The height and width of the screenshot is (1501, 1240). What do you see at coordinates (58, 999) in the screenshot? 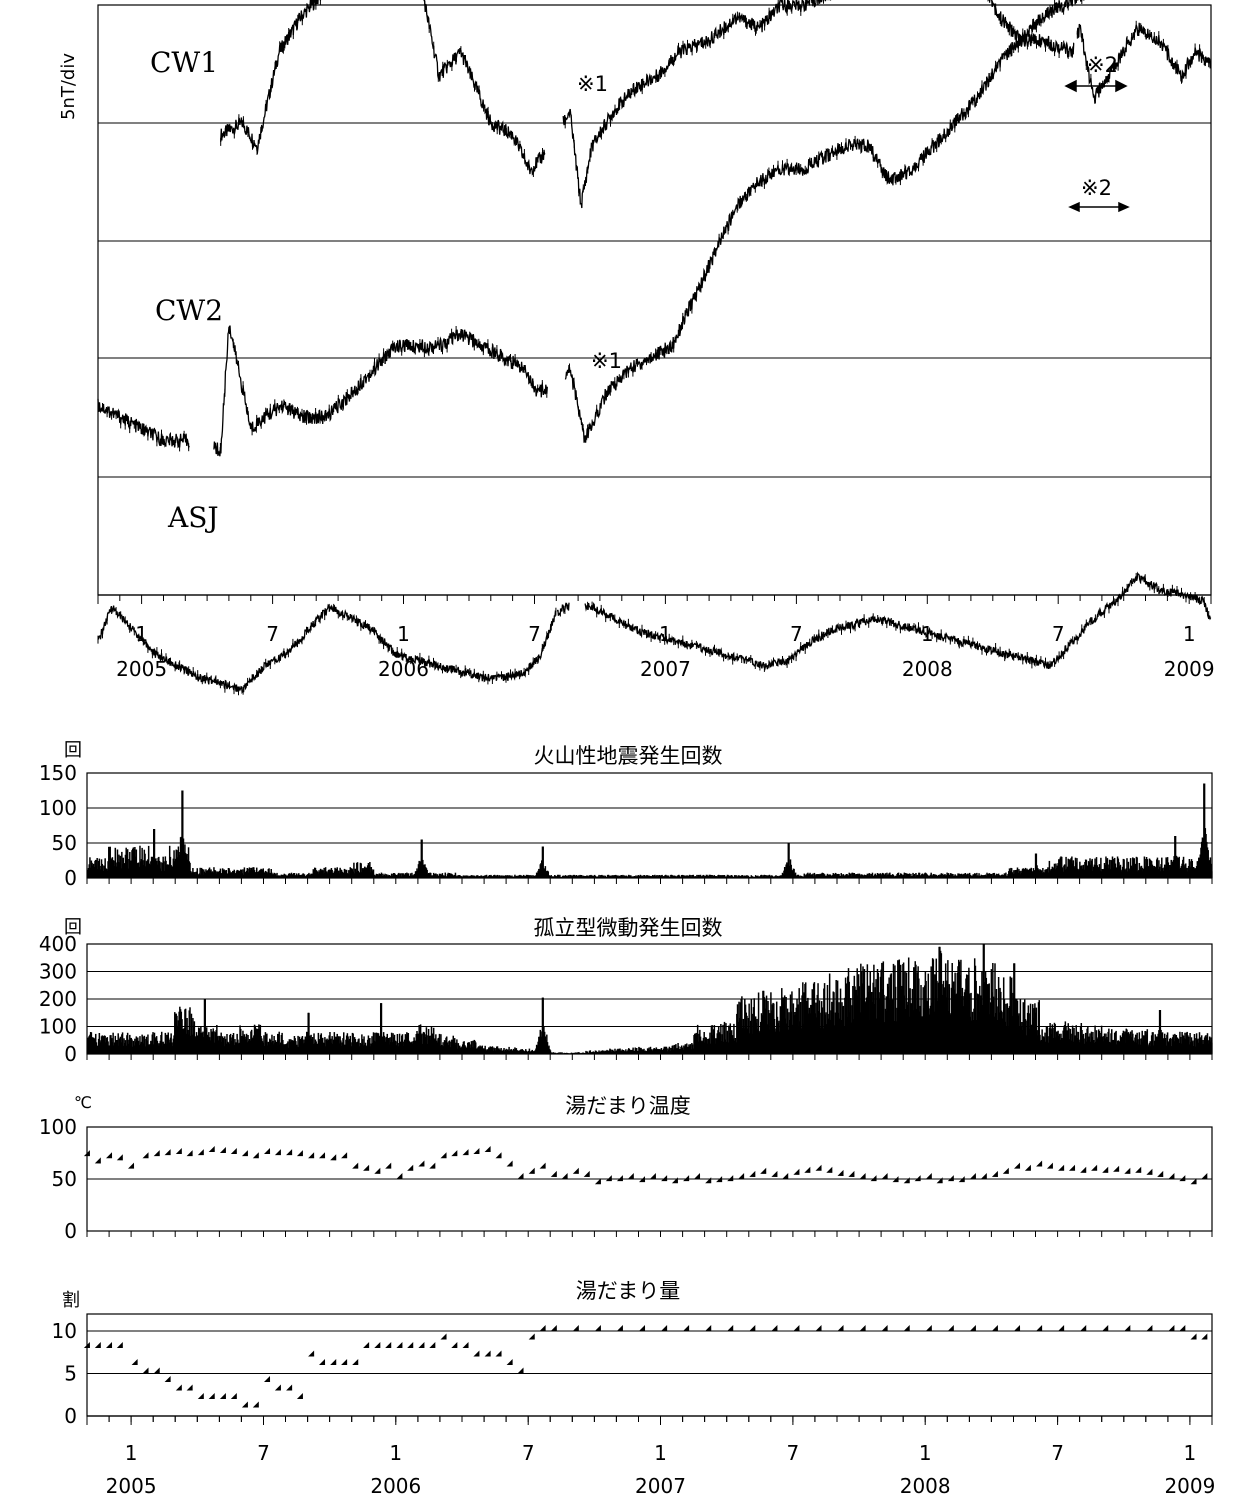
I see `tremor-y-tick-label: 200` at bounding box center [58, 999].